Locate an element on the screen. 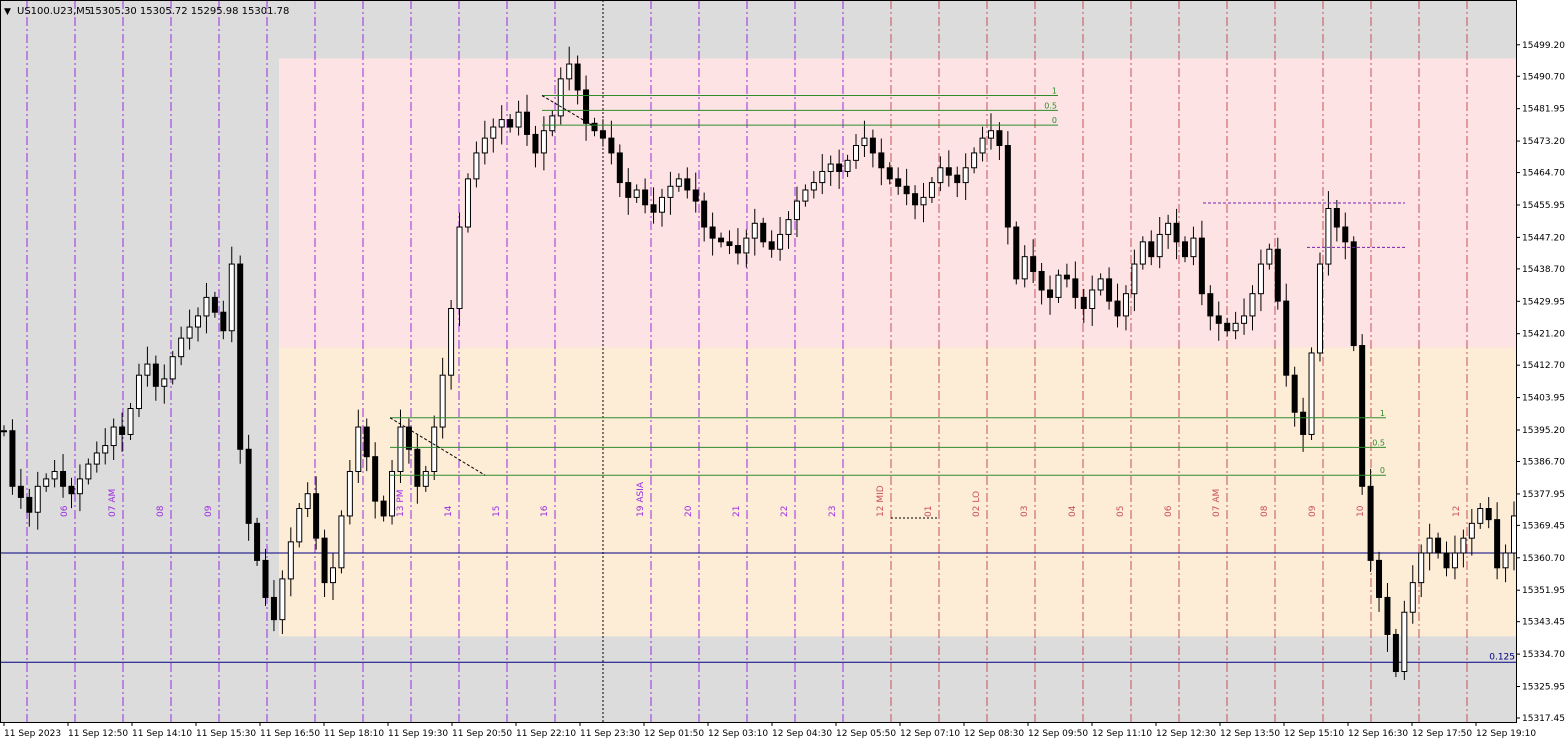  header-arrow: ▼ is located at coordinates (7, 12).